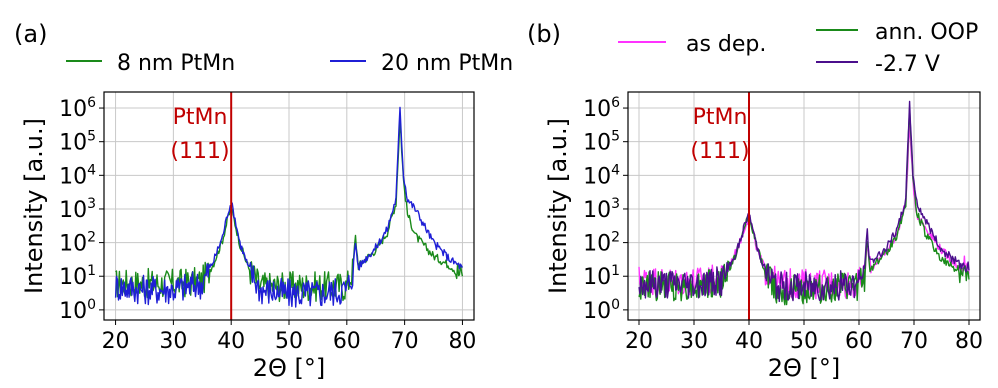  I want to click on legend: 8 nm PtMn 20 nm PtMn, so click(289, 63).